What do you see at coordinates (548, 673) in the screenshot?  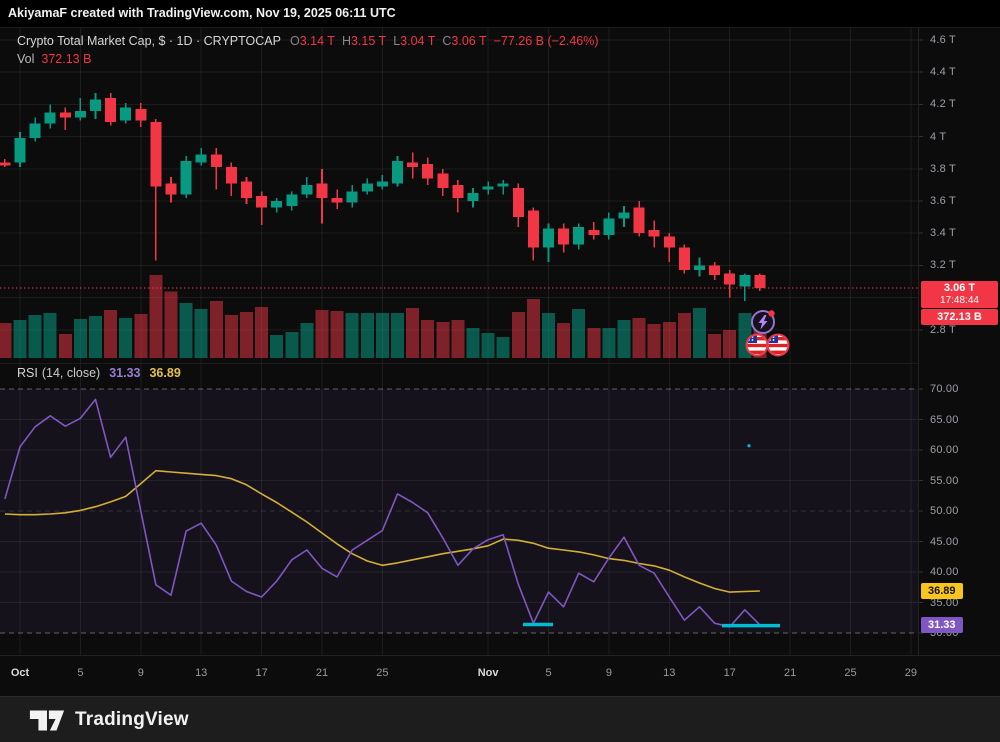 I see `time-scale-label: 5` at bounding box center [548, 673].